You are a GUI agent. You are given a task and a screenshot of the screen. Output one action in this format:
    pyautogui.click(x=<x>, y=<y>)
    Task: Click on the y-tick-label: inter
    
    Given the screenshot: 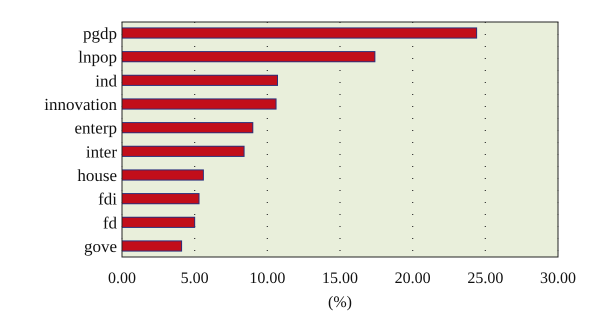 What is the action you would take?
    pyautogui.click(x=102, y=152)
    